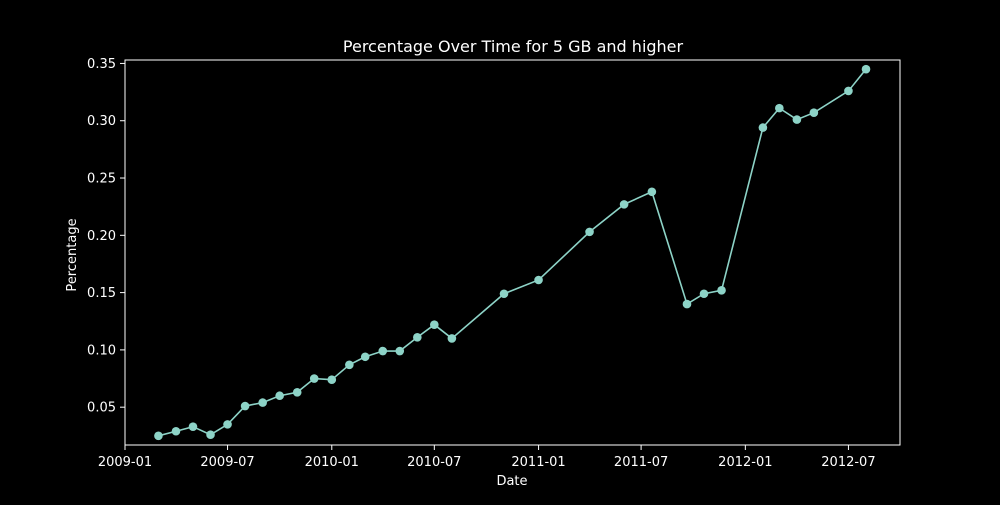 The height and width of the screenshot is (505, 1000). Describe the element at coordinates (227, 462) in the screenshot. I see `x-tick-label: 2009-07` at that location.